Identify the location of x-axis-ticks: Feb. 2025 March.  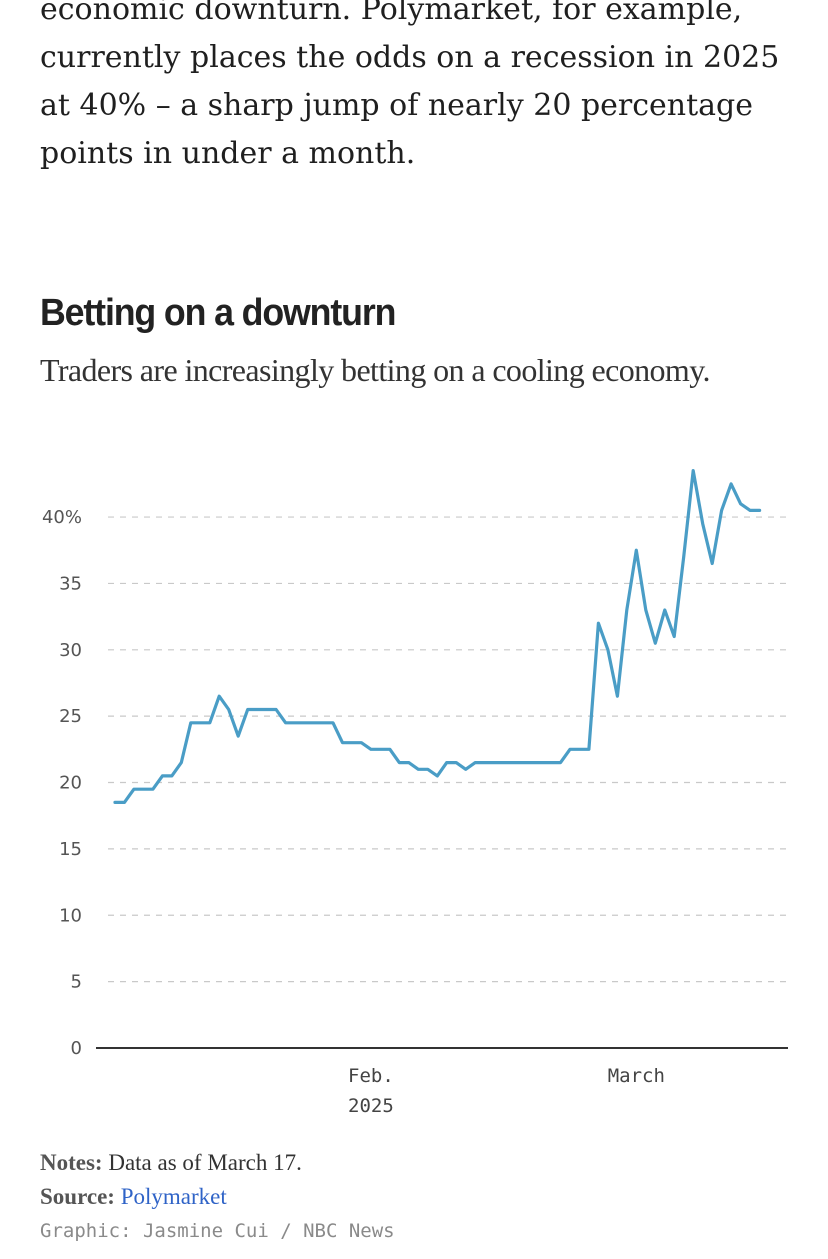
(506, 1091).